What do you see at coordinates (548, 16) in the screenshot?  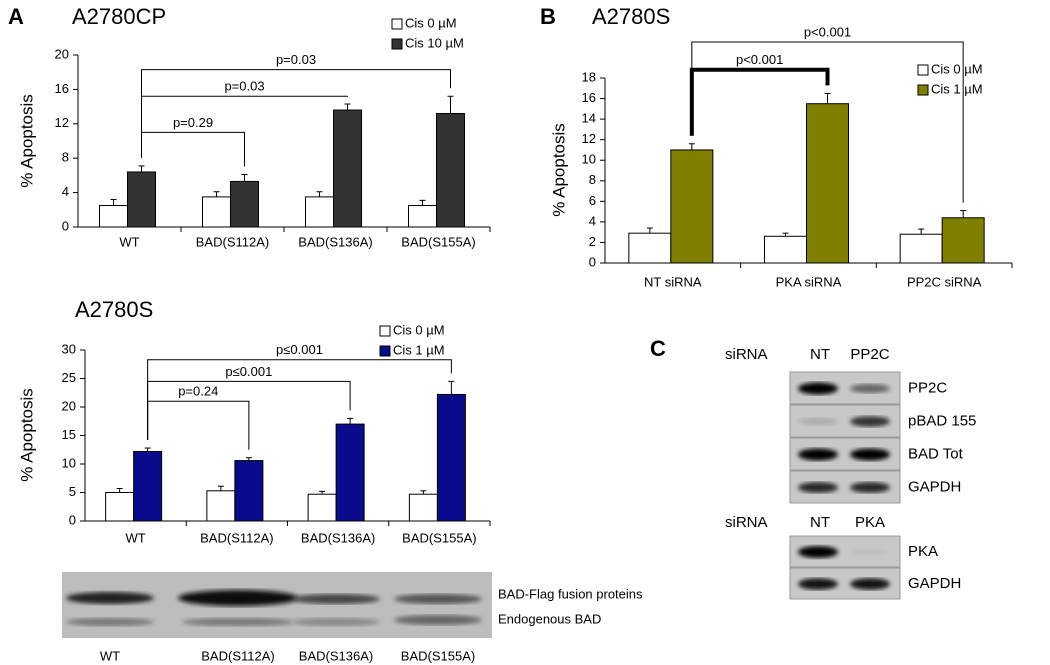 I see `panel-label: B` at bounding box center [548, 16].